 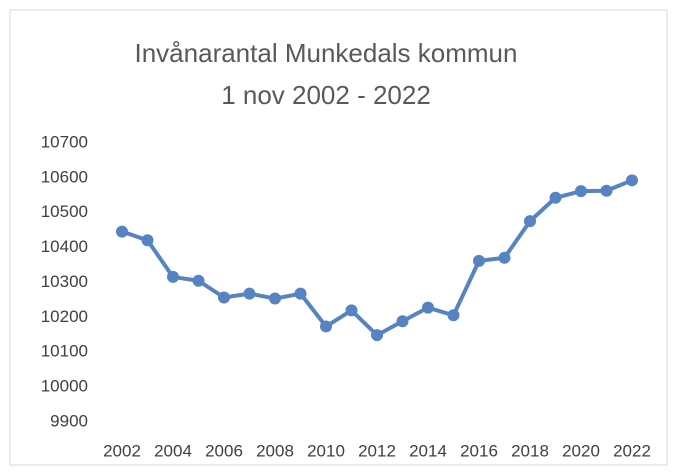 I want to click on y-tick-label: 9900, so click(x=69, y=420).